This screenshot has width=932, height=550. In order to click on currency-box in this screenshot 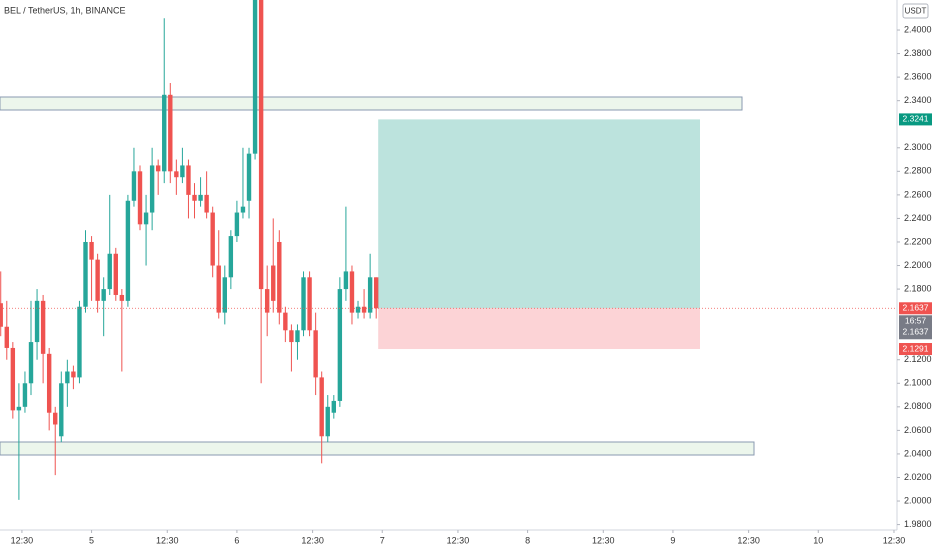, I will do `click(915, 11)`.